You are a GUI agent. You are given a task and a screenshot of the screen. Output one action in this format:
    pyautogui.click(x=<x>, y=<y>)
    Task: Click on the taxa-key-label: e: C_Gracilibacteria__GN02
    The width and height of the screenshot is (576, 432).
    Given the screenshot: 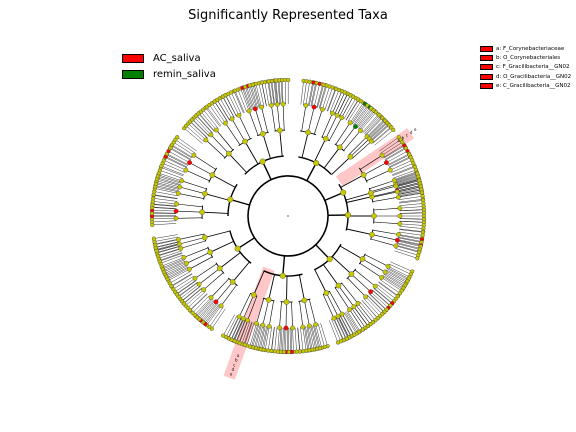 What is the action you would take?
    pyautogui.click(x=533, y=85)
    